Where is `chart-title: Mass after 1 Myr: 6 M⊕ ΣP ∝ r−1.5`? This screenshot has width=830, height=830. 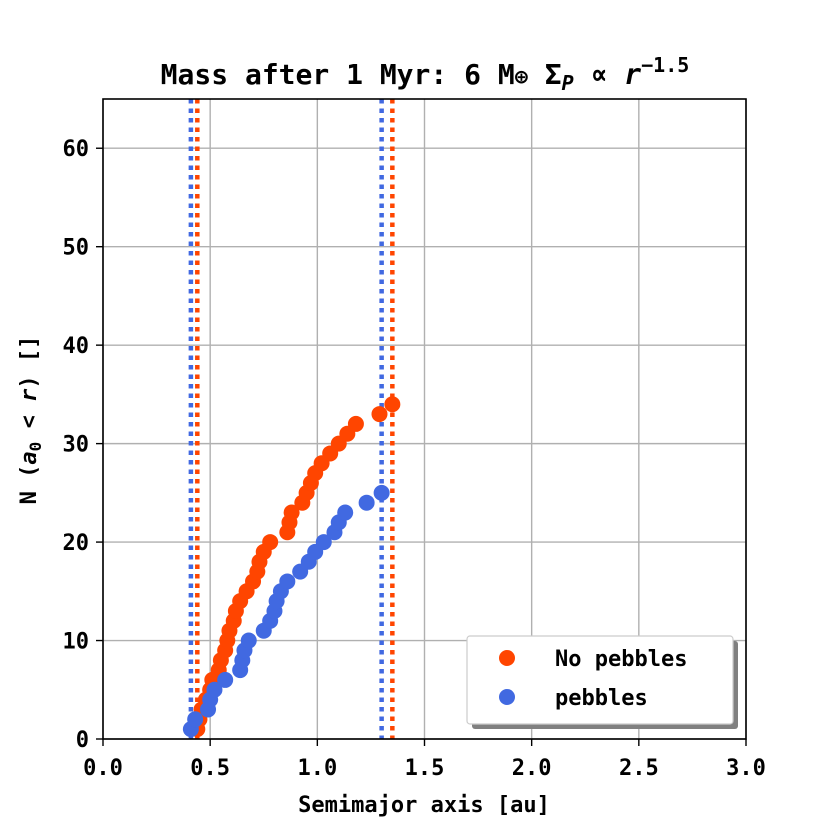 chart-title: Mass after 1 Myr: 6 M⊕ ΣP ∝ r−1.5 is located at coordinates (425, 74).